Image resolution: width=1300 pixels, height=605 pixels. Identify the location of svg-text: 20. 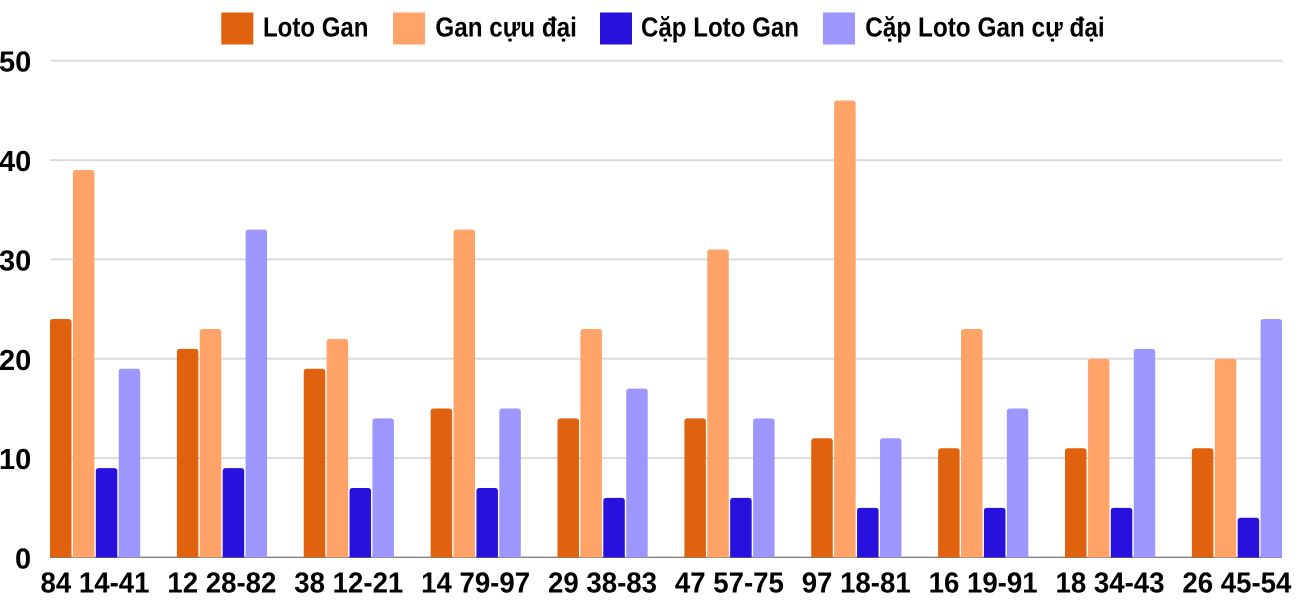
(15, 361).